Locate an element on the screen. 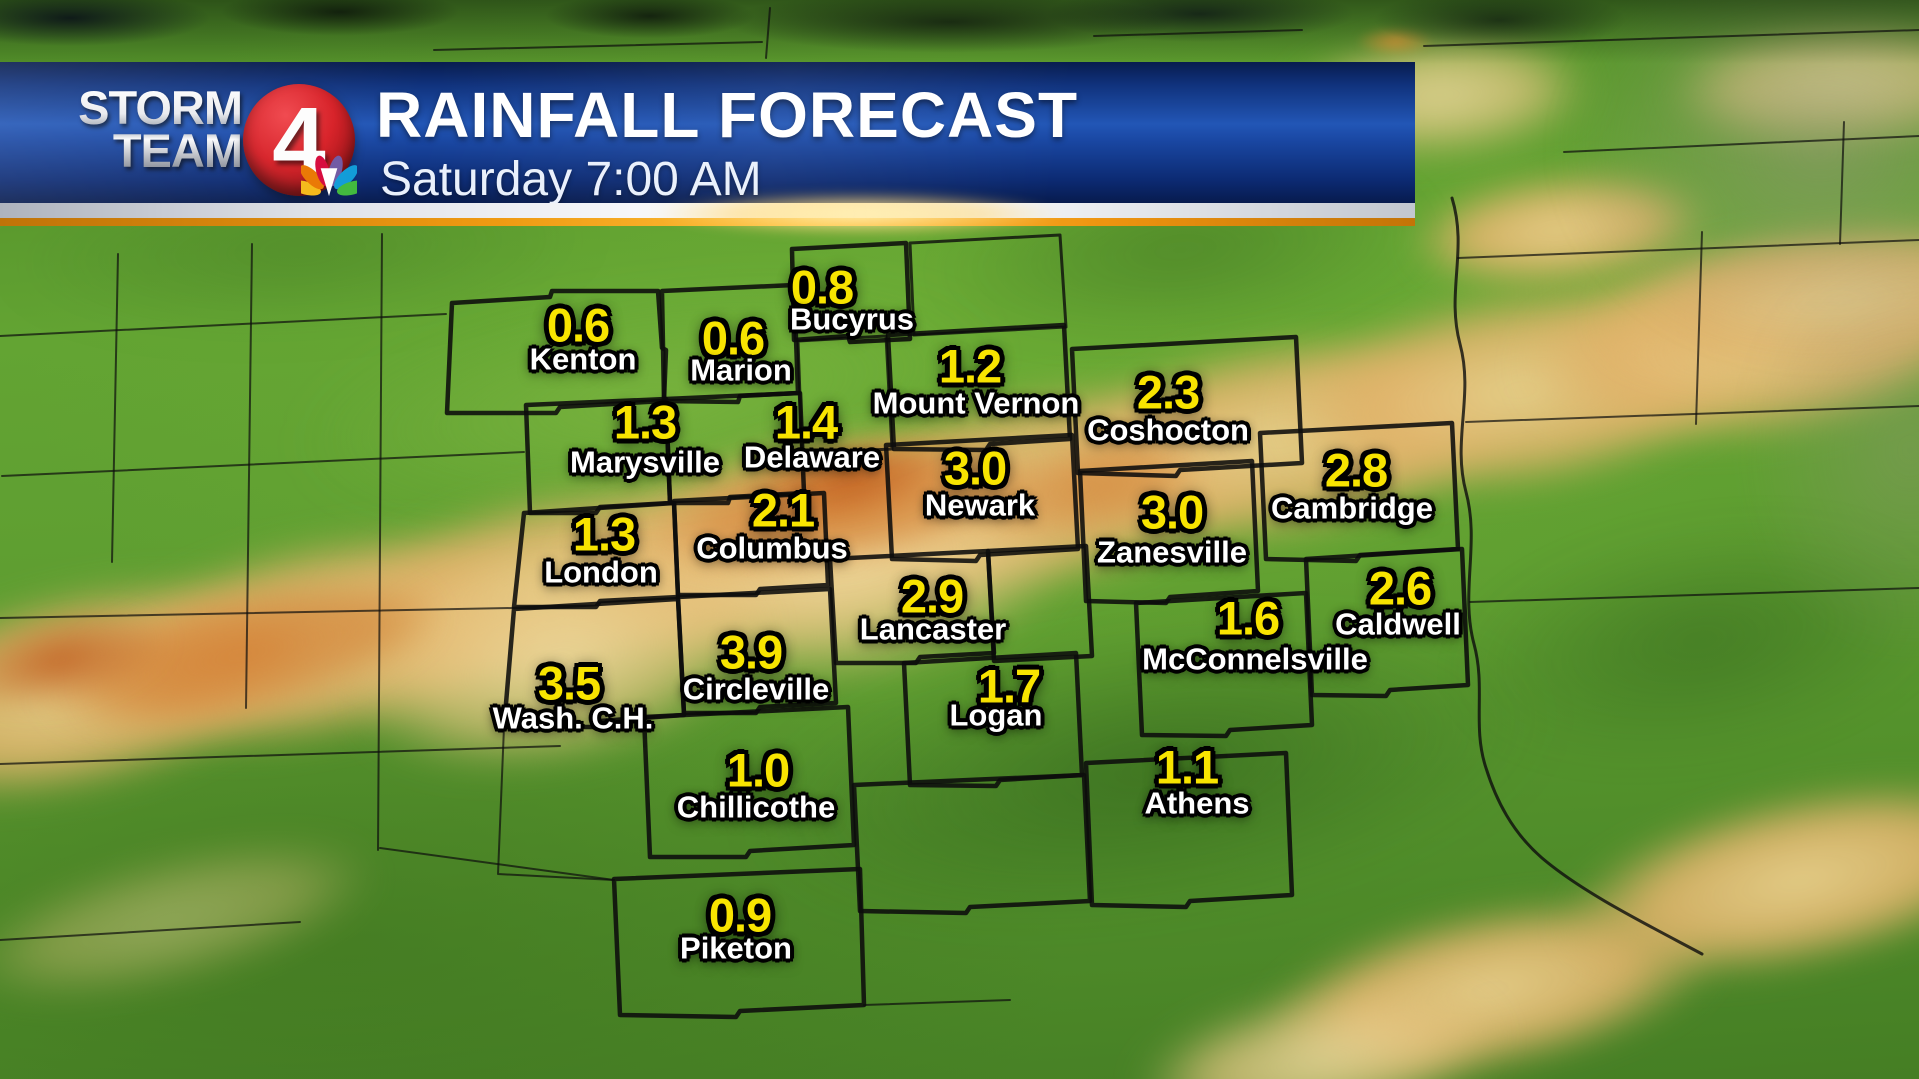  logo-team: TEAM is located at coordinates (177, 151).